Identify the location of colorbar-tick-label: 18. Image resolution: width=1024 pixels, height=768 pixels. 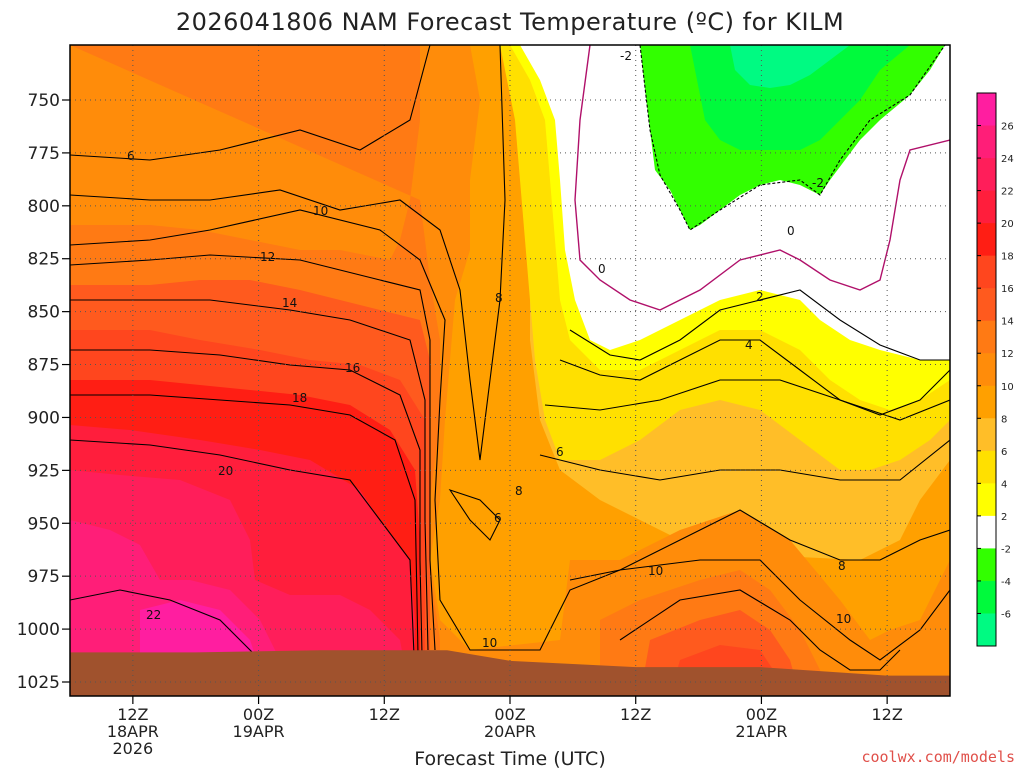
(1007, 257).